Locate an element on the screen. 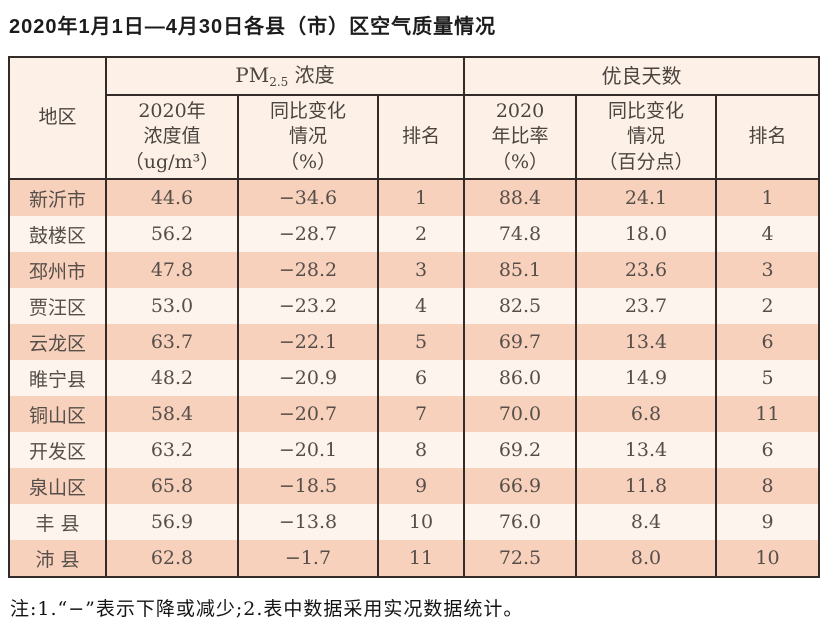 The height and width of the screenshot is (620, 825). pm-value-cell: 56.9 is located at coordinates (172, 522).